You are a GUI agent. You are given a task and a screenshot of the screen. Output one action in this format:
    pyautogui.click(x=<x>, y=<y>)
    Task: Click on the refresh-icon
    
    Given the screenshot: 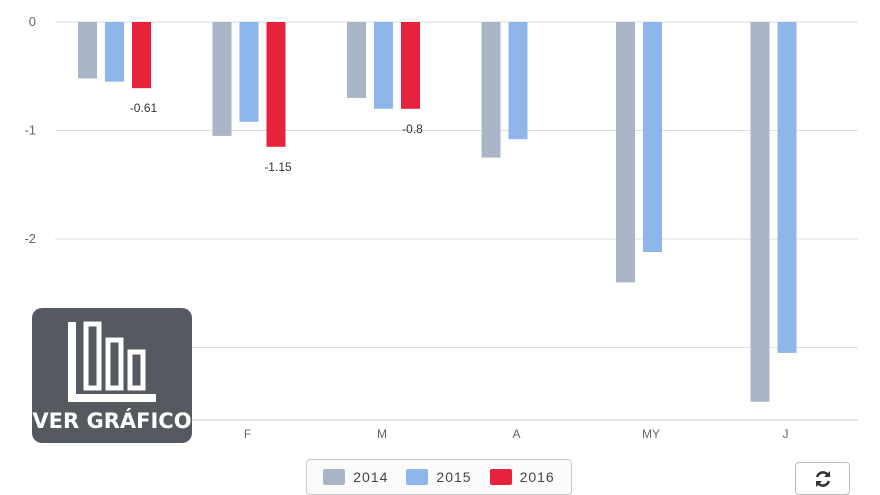 What is the action you would take?
    pyautogui.click(x=822, y=478)
    